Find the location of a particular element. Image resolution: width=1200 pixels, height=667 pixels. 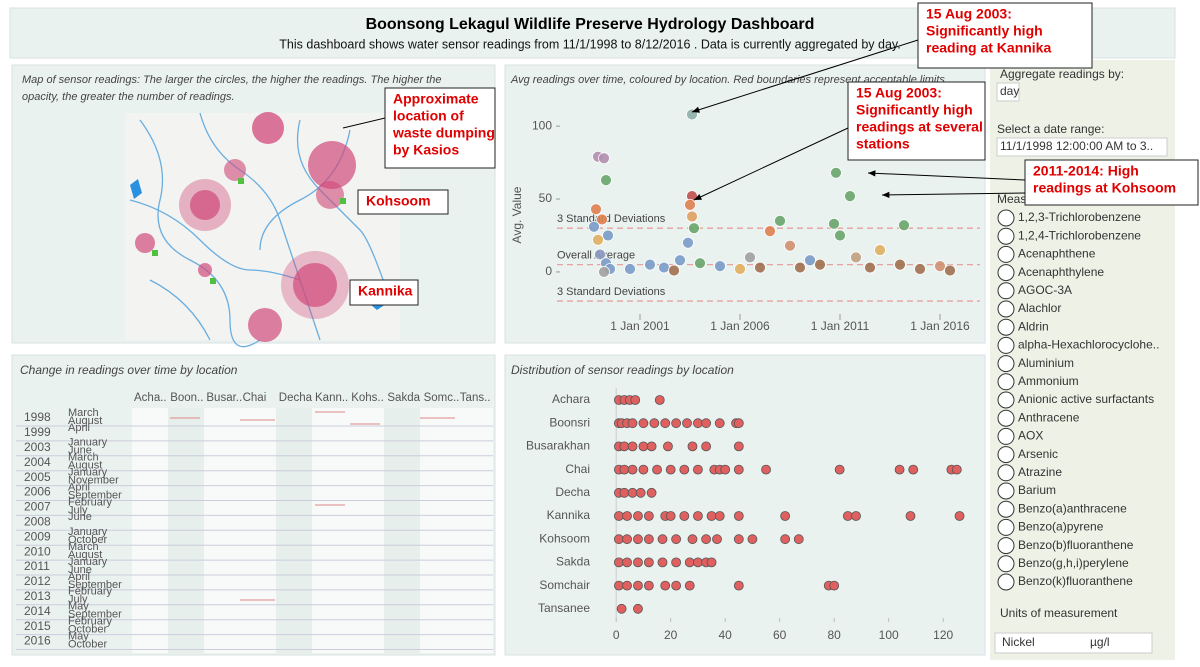

column-header: Kohs.. is located at coordinates (367, 398).